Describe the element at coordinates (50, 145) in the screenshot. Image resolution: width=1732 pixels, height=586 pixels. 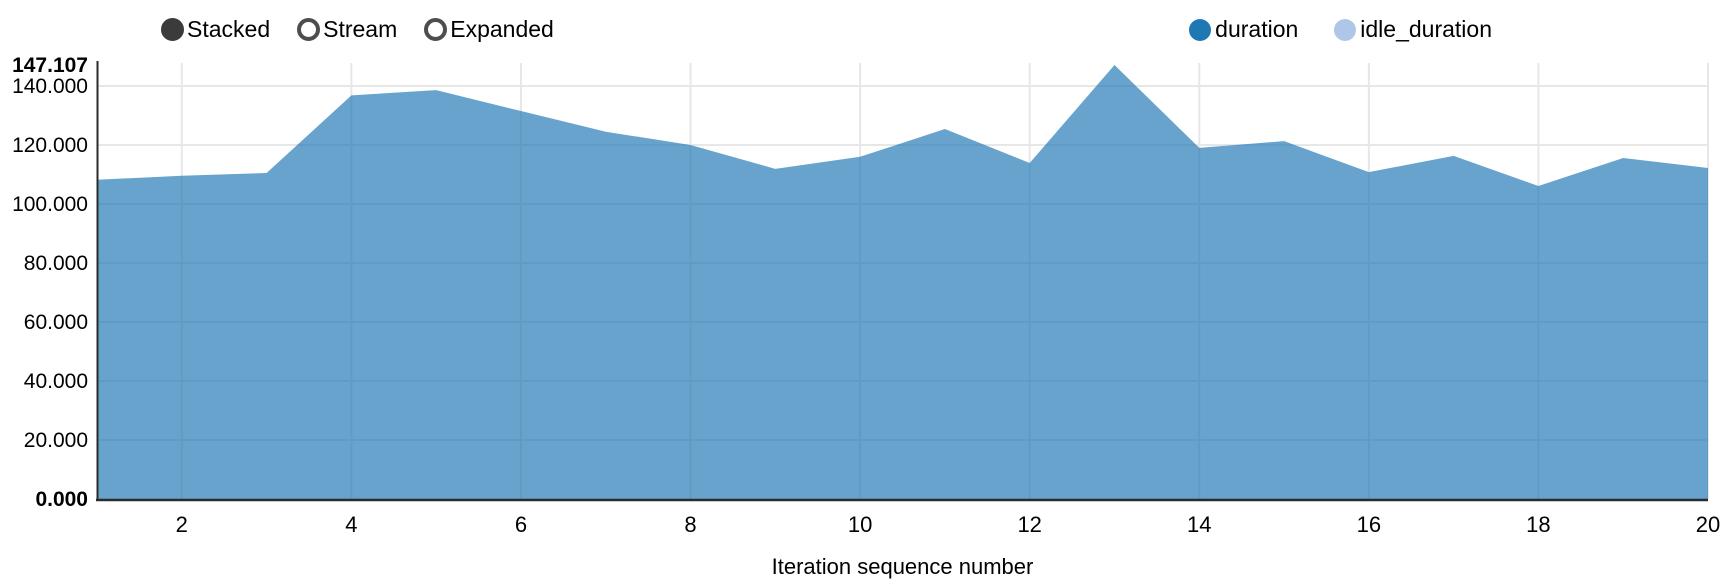
I see `y-tick-label: 120.000` at that location.